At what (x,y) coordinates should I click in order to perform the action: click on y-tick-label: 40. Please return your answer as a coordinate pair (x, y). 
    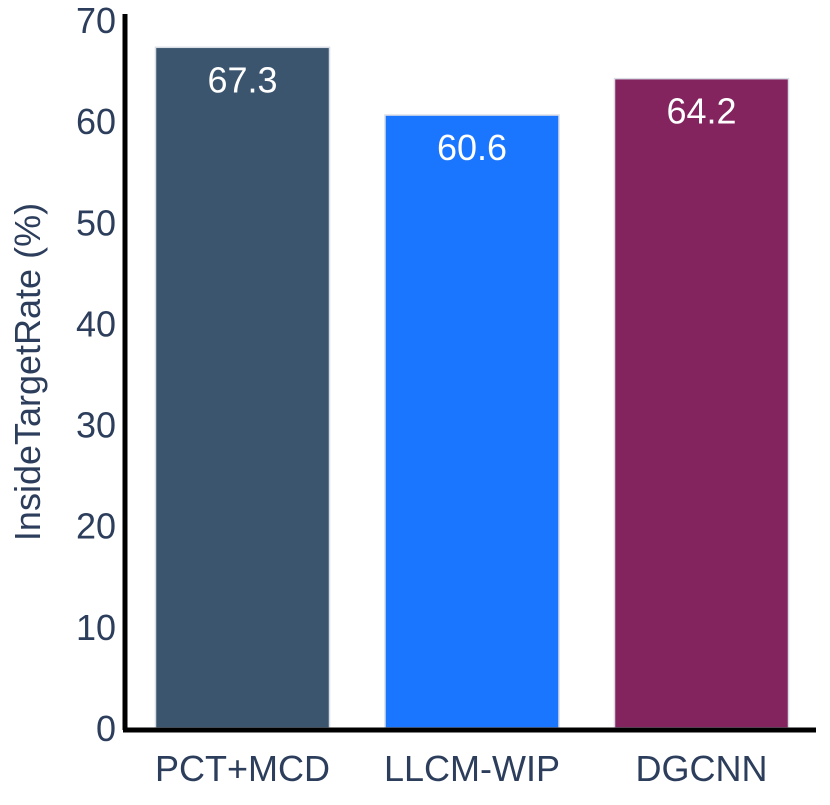
    Looking at the image, I should click on (96, 323).